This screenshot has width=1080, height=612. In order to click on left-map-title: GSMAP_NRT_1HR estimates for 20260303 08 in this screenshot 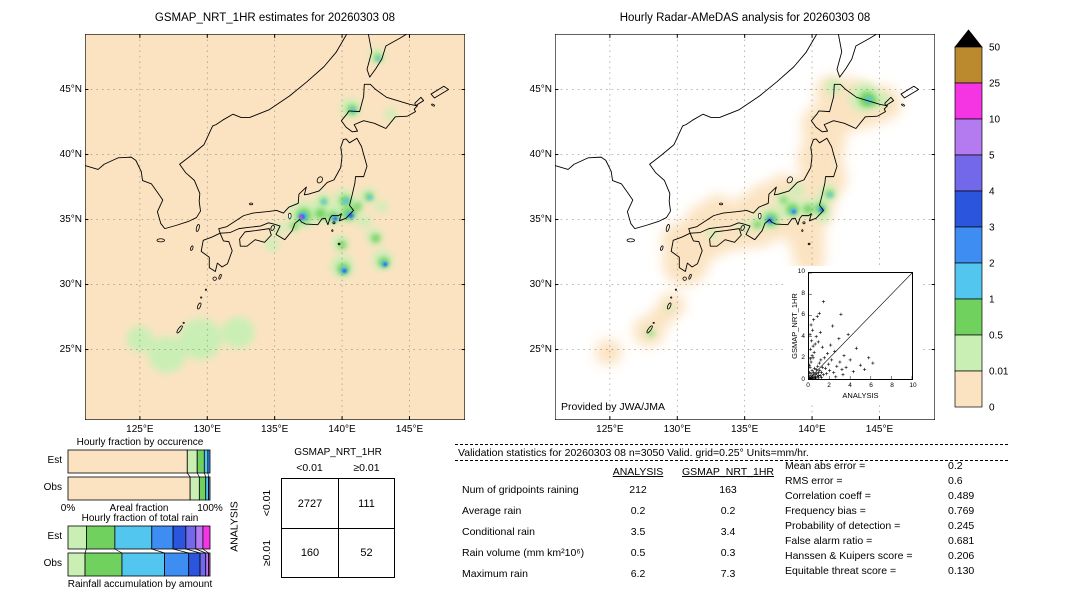, I will do `click(275, 18)`.